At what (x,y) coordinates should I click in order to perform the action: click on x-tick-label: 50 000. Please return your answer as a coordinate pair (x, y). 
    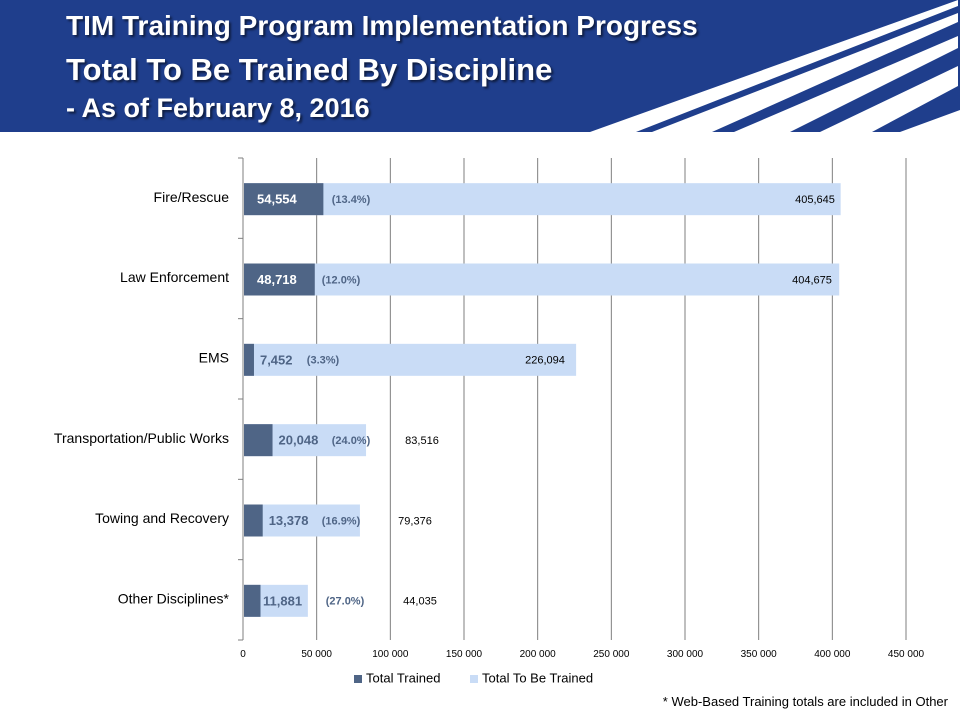
    Looking at the image, I should click on (316, 654).